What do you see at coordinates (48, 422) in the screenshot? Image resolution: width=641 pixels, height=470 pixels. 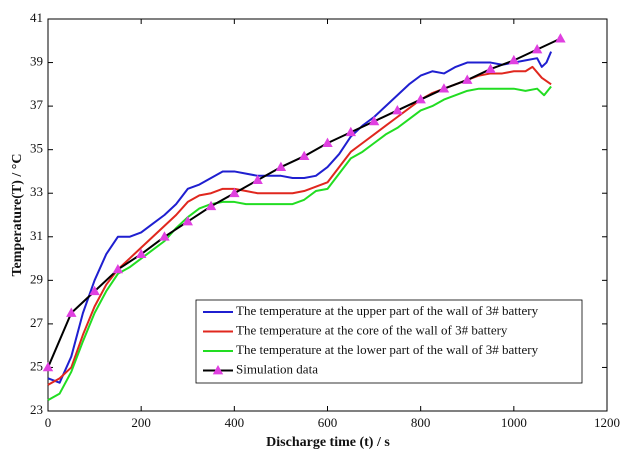 I see `x-tick-label: 0` at bounding box center [48, 422].